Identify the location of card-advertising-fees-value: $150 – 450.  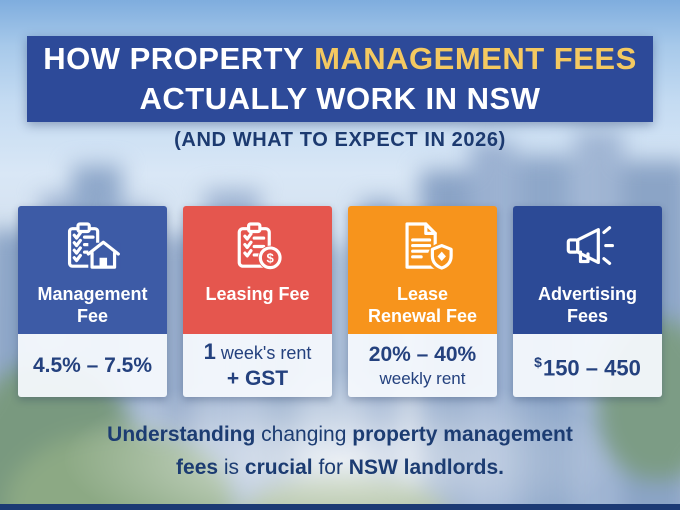
(587, 365).